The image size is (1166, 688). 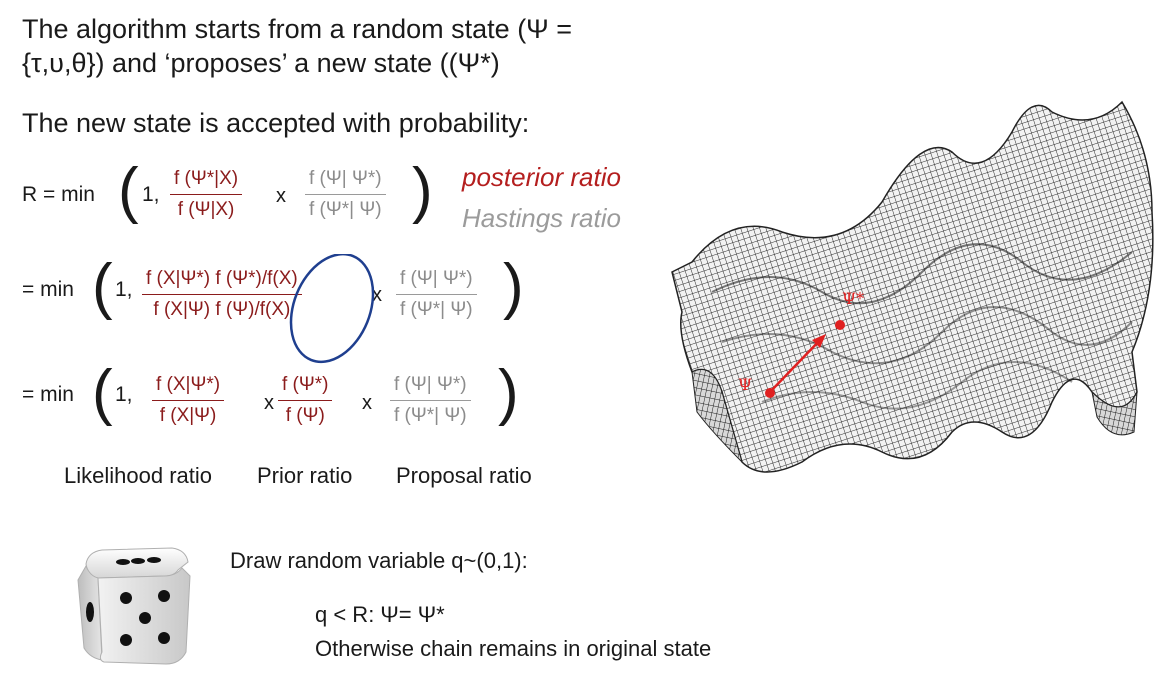 I want to click on proposal-numerator: f (Ψ| Ψ*), so click(x=430, y=387).